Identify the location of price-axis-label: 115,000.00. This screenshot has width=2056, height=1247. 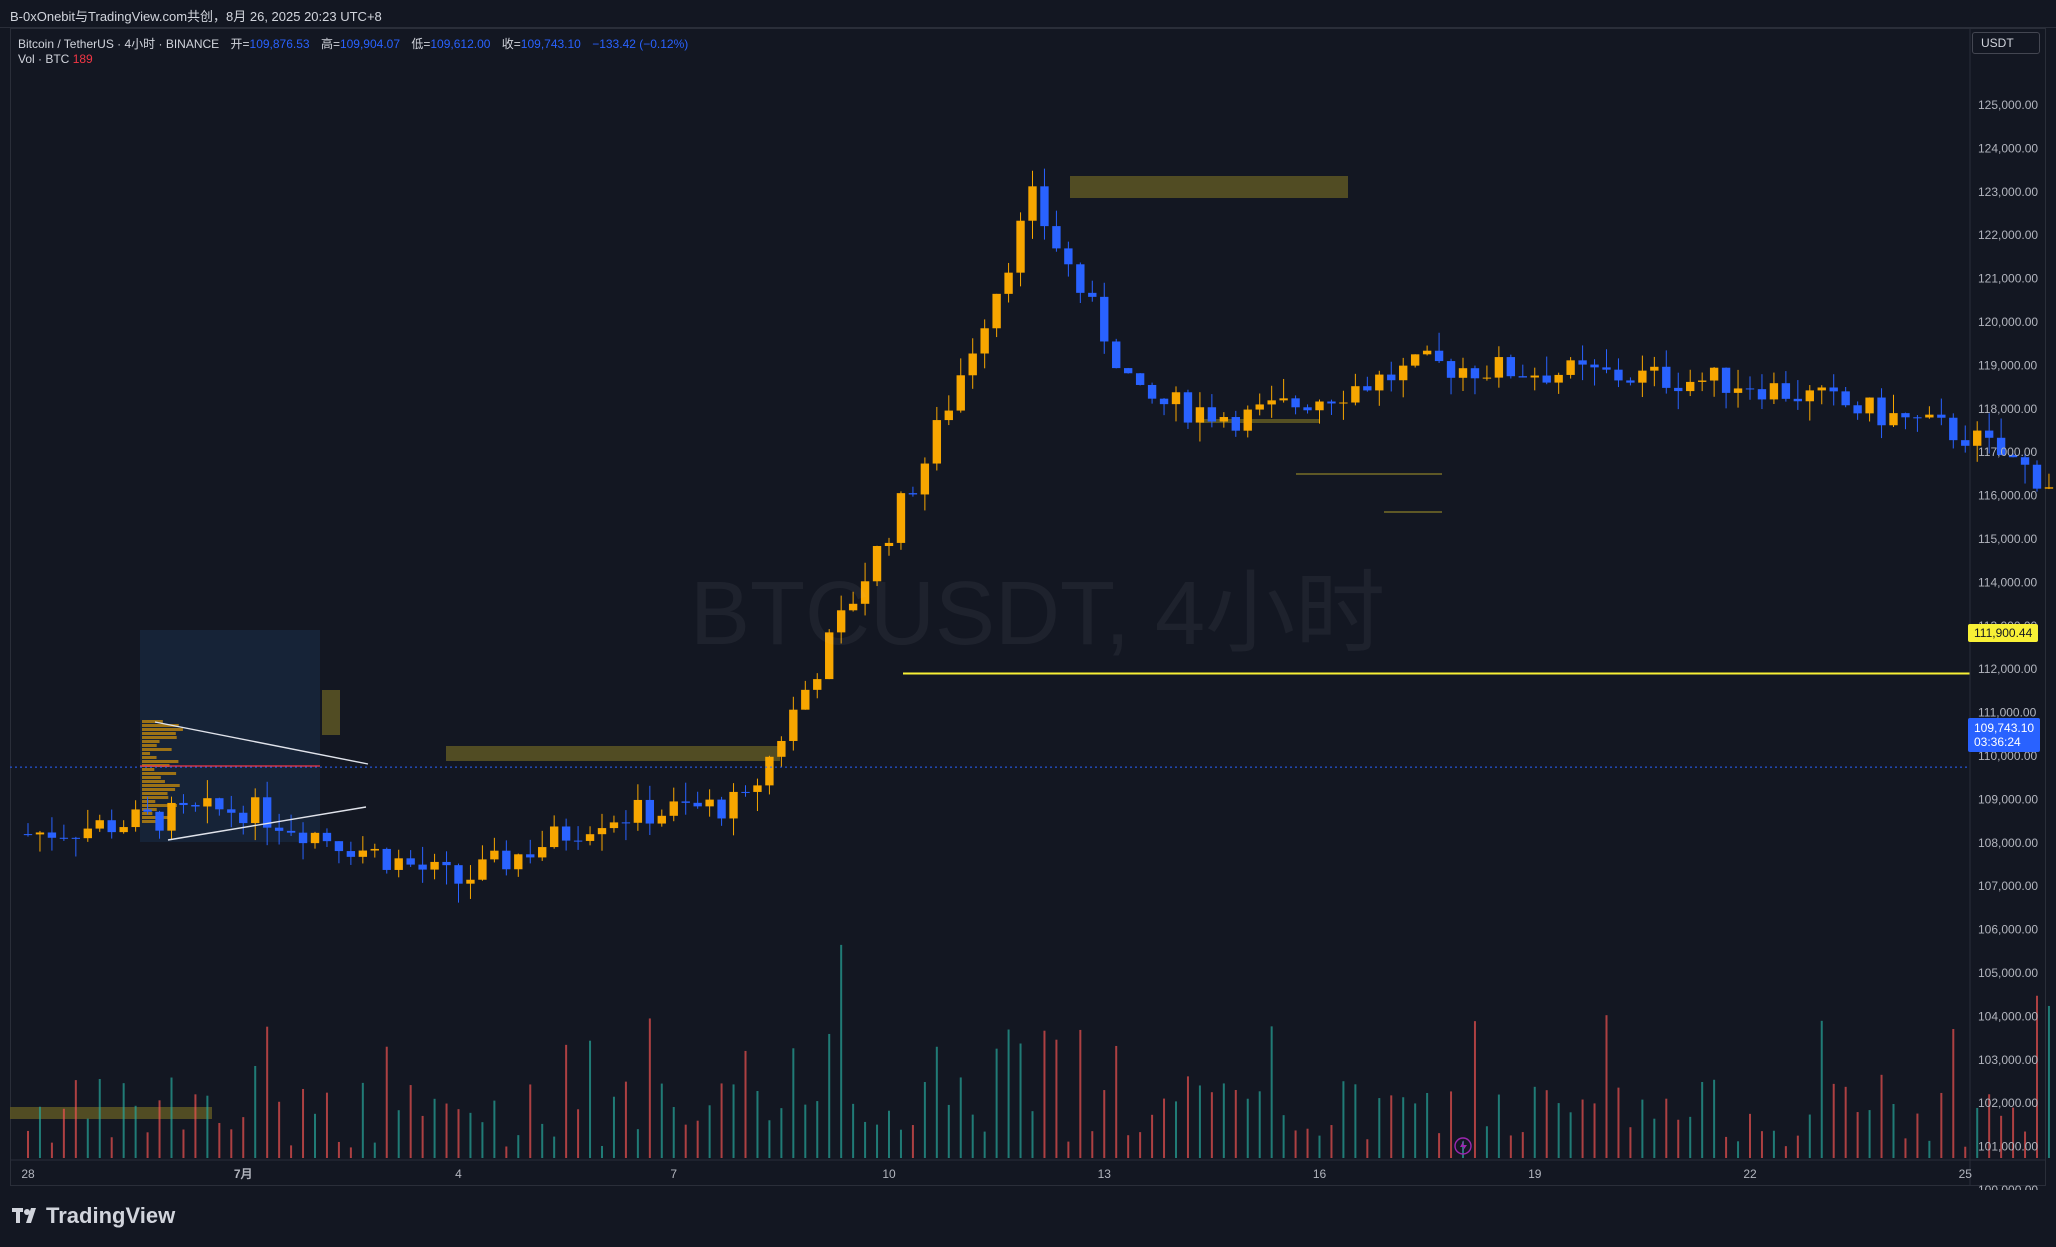
(2007, 539).